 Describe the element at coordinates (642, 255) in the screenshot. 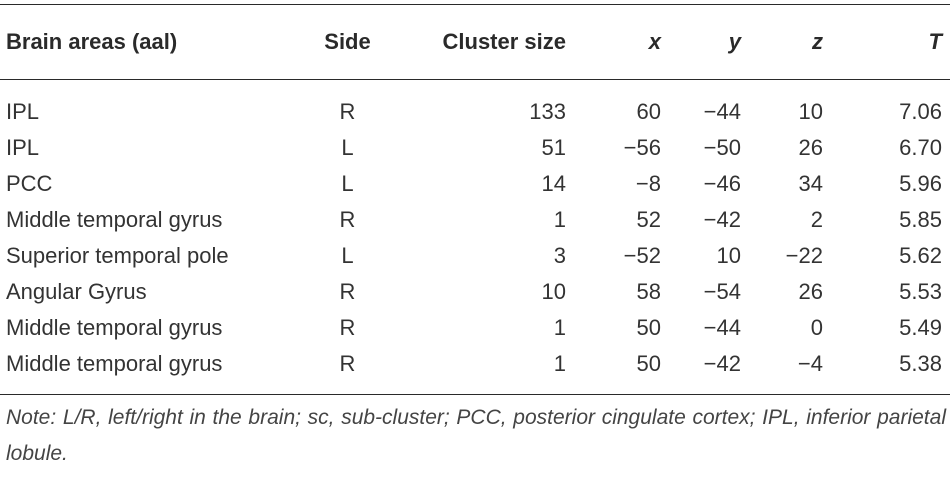

I see `cell-x: −52` at that location.